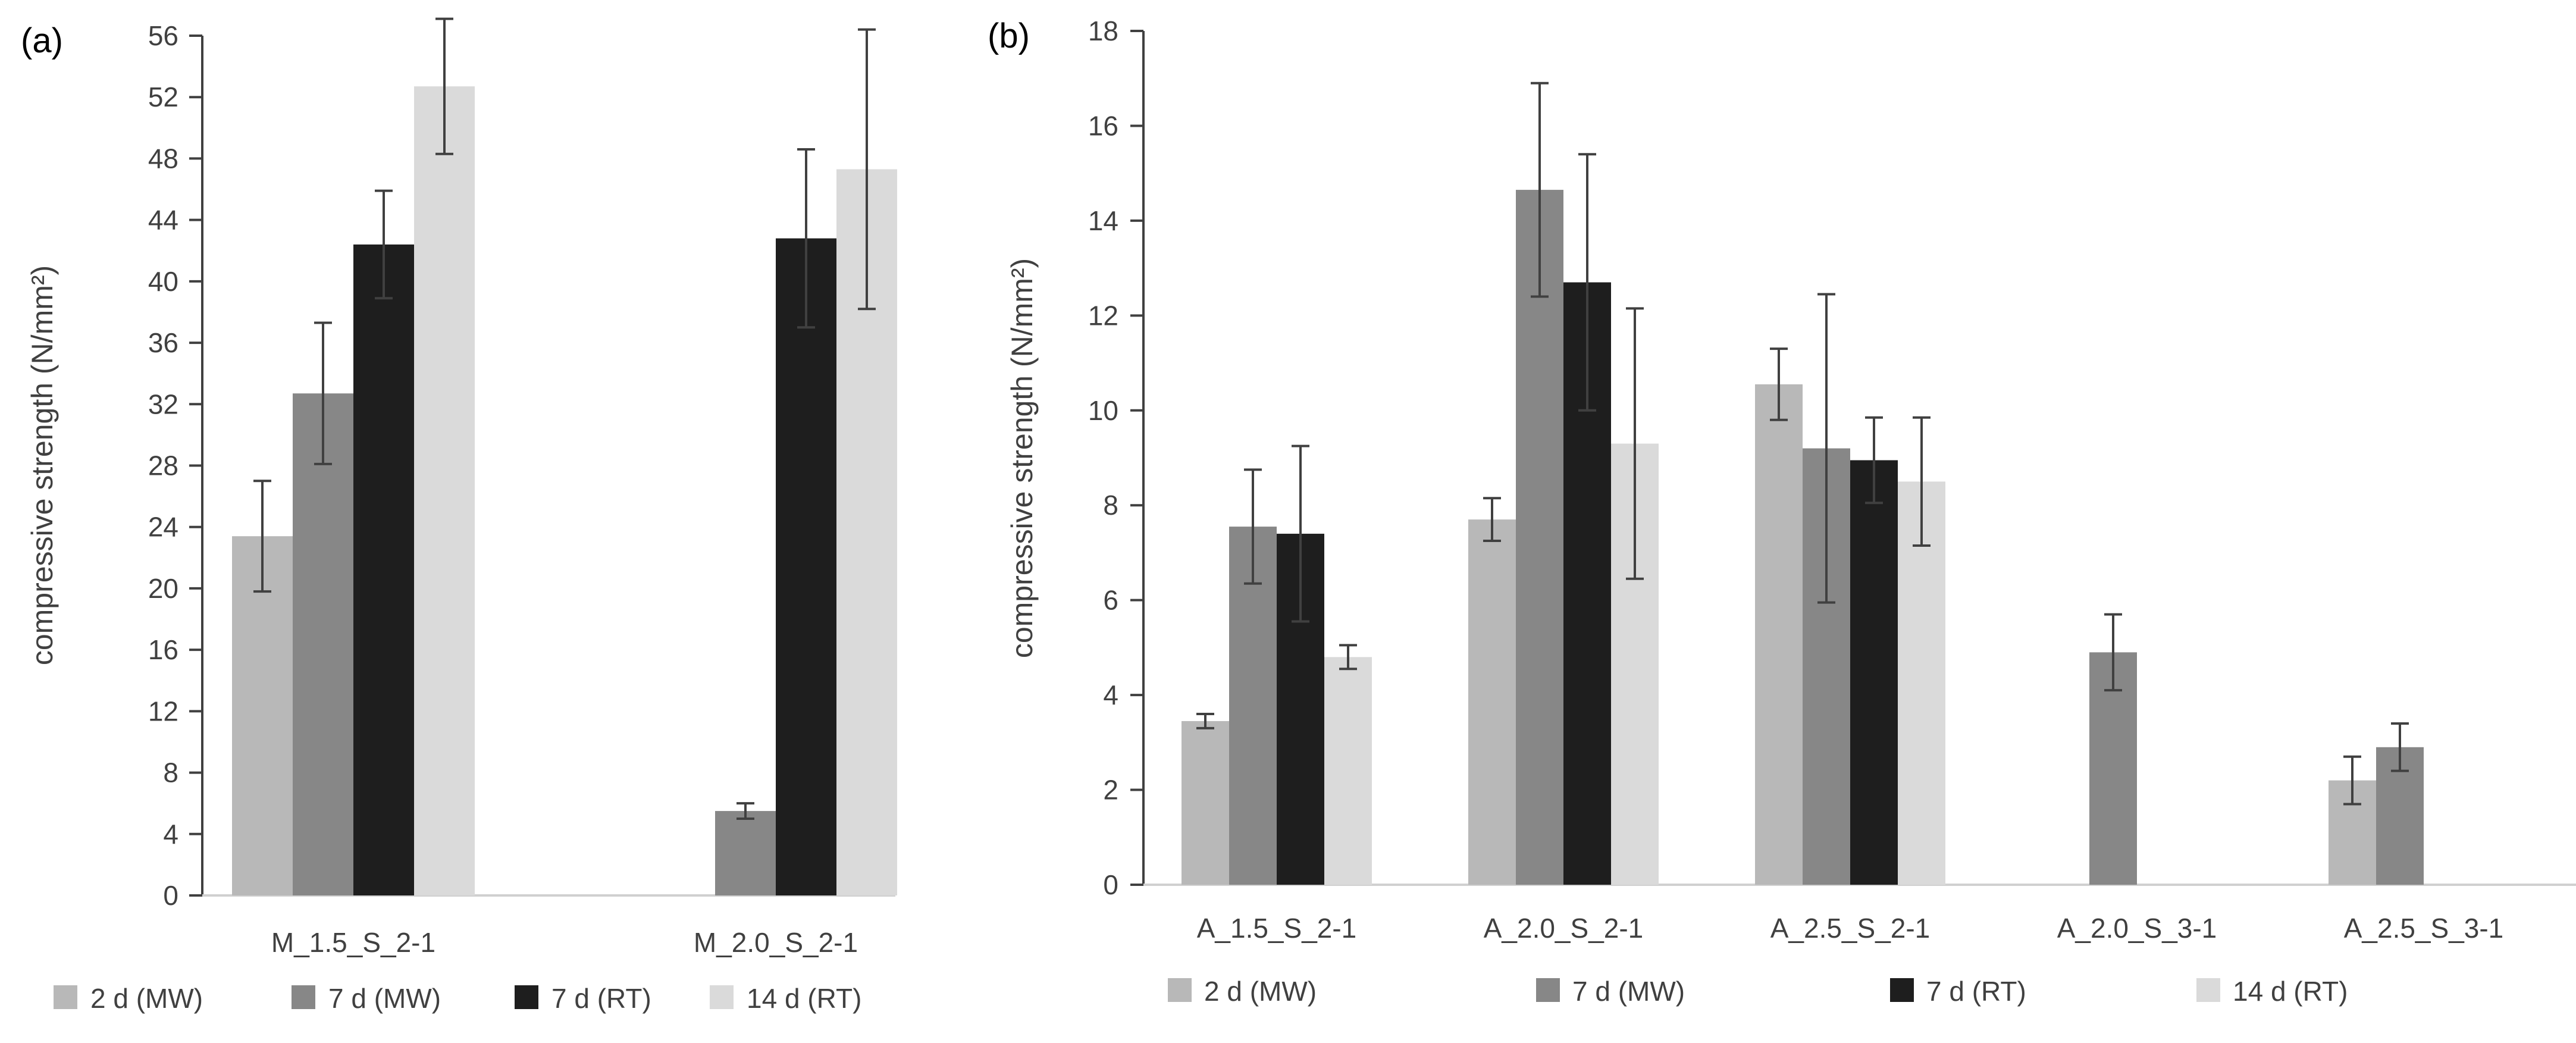  Describe the element at coordinates (163, 527) in the screenshot. I see `y-tick-label: 24` at that location.